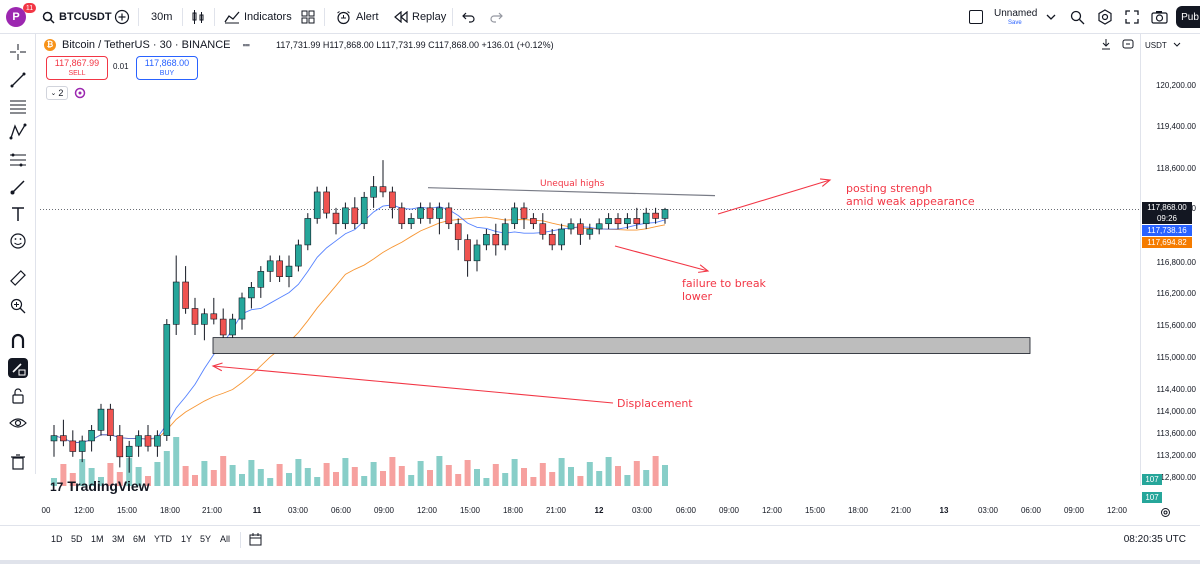 The image size is (1200, 564). What do you see at coordinates (167, 68) in the screenshot?
I see `buy-button: 117,868.00 BUY` at bounding box center [167, 68].